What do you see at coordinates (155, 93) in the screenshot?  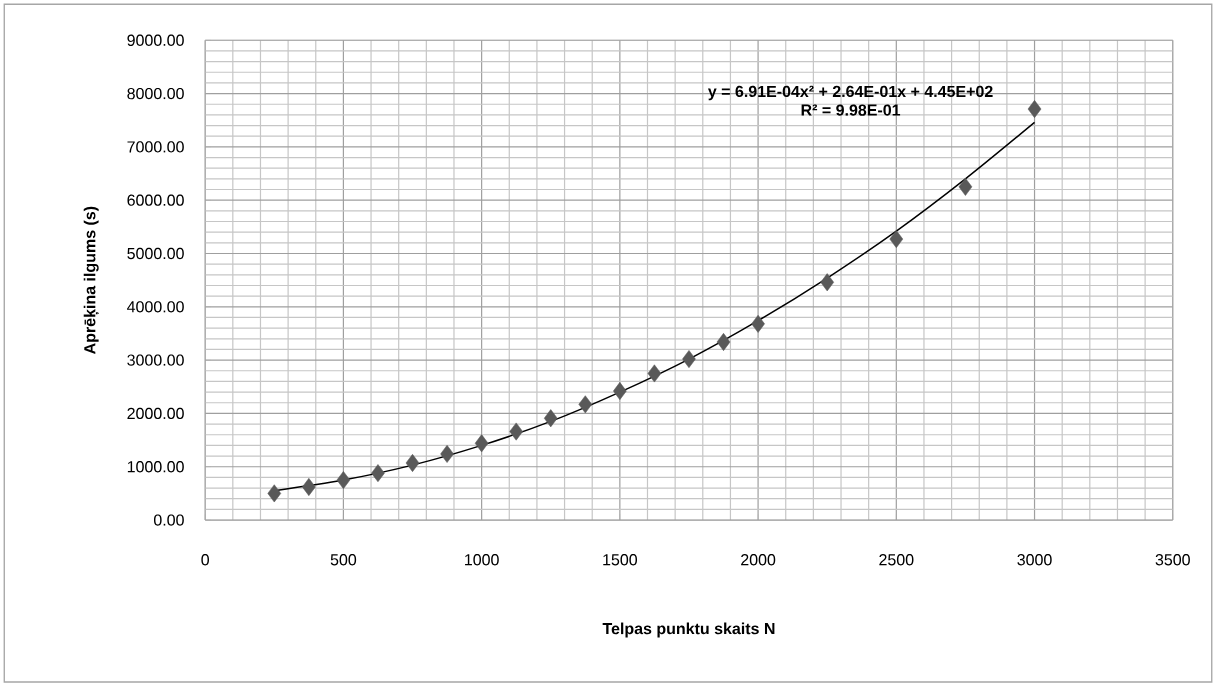 I see `y-tick-label: 8000.00` at bounding box center [155, 93].